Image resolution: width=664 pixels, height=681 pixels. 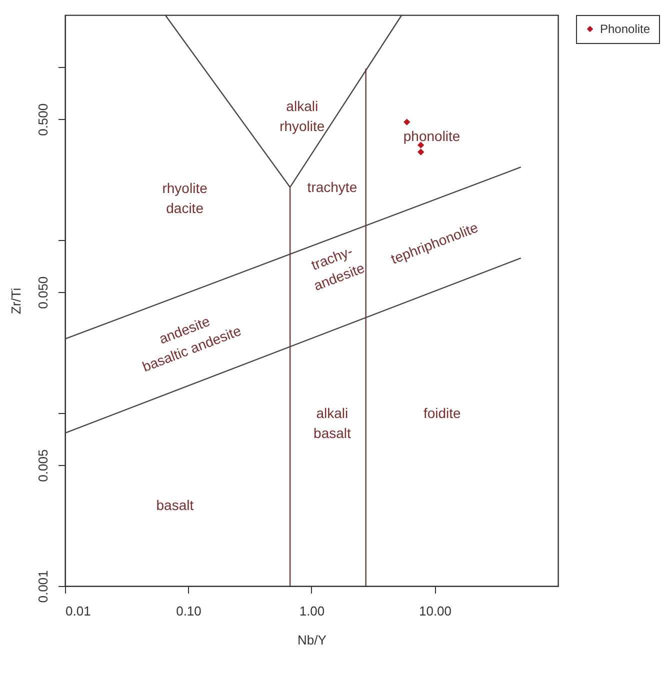 I want to click on annotation: alkali basalt, so click(x=332, y=423).